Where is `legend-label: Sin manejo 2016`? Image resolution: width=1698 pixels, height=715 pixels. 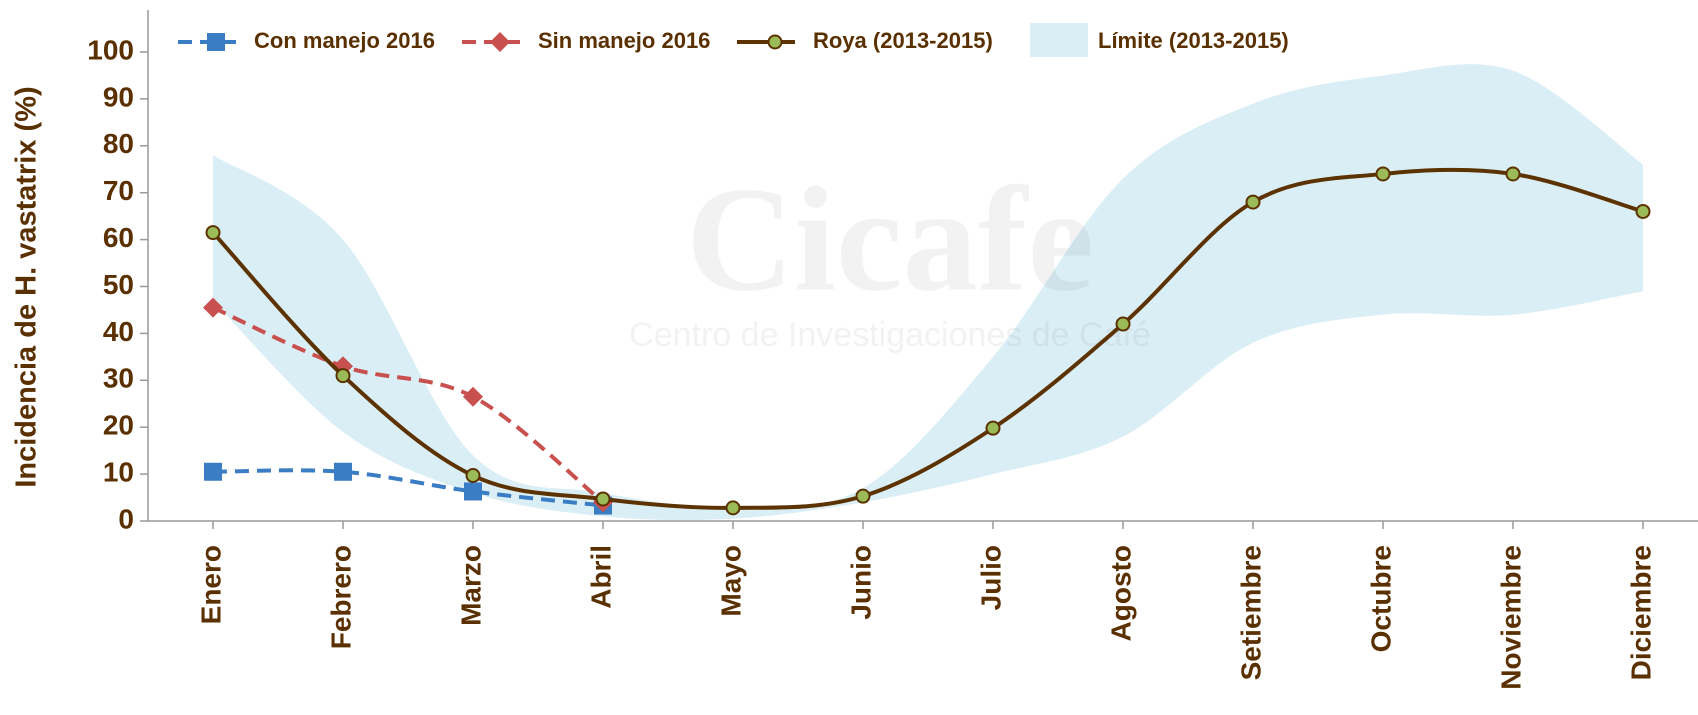 legend-label: Sin manejo 2016 is located at coordinates (624, 40).